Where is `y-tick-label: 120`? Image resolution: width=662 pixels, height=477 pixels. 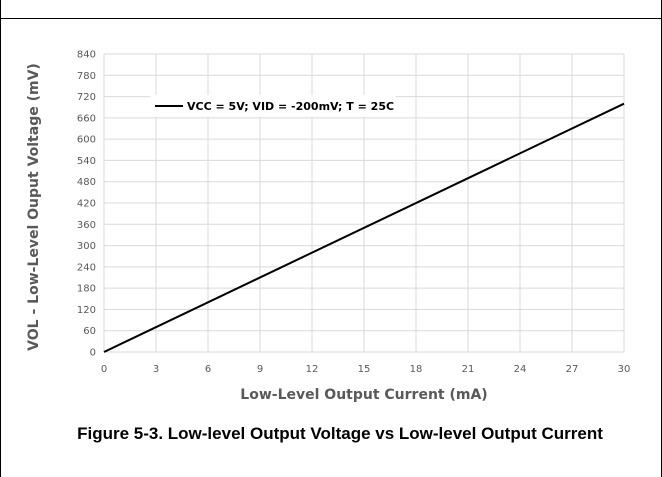
y-tick-label: 120 is located at coordinates (86, 310).